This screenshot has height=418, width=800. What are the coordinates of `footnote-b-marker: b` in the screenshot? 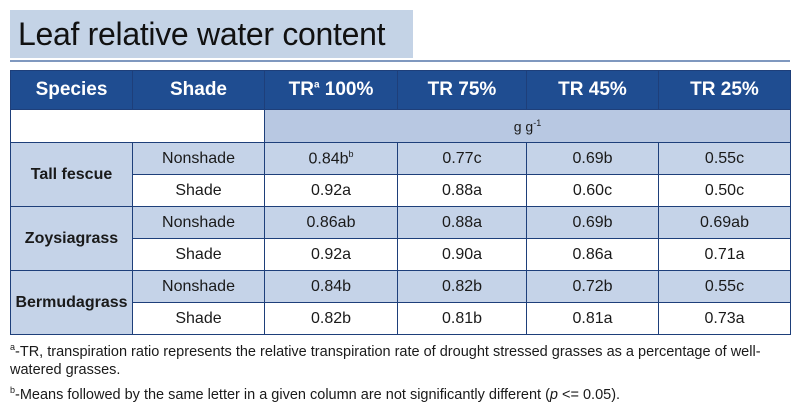 It's located at (13, 389).